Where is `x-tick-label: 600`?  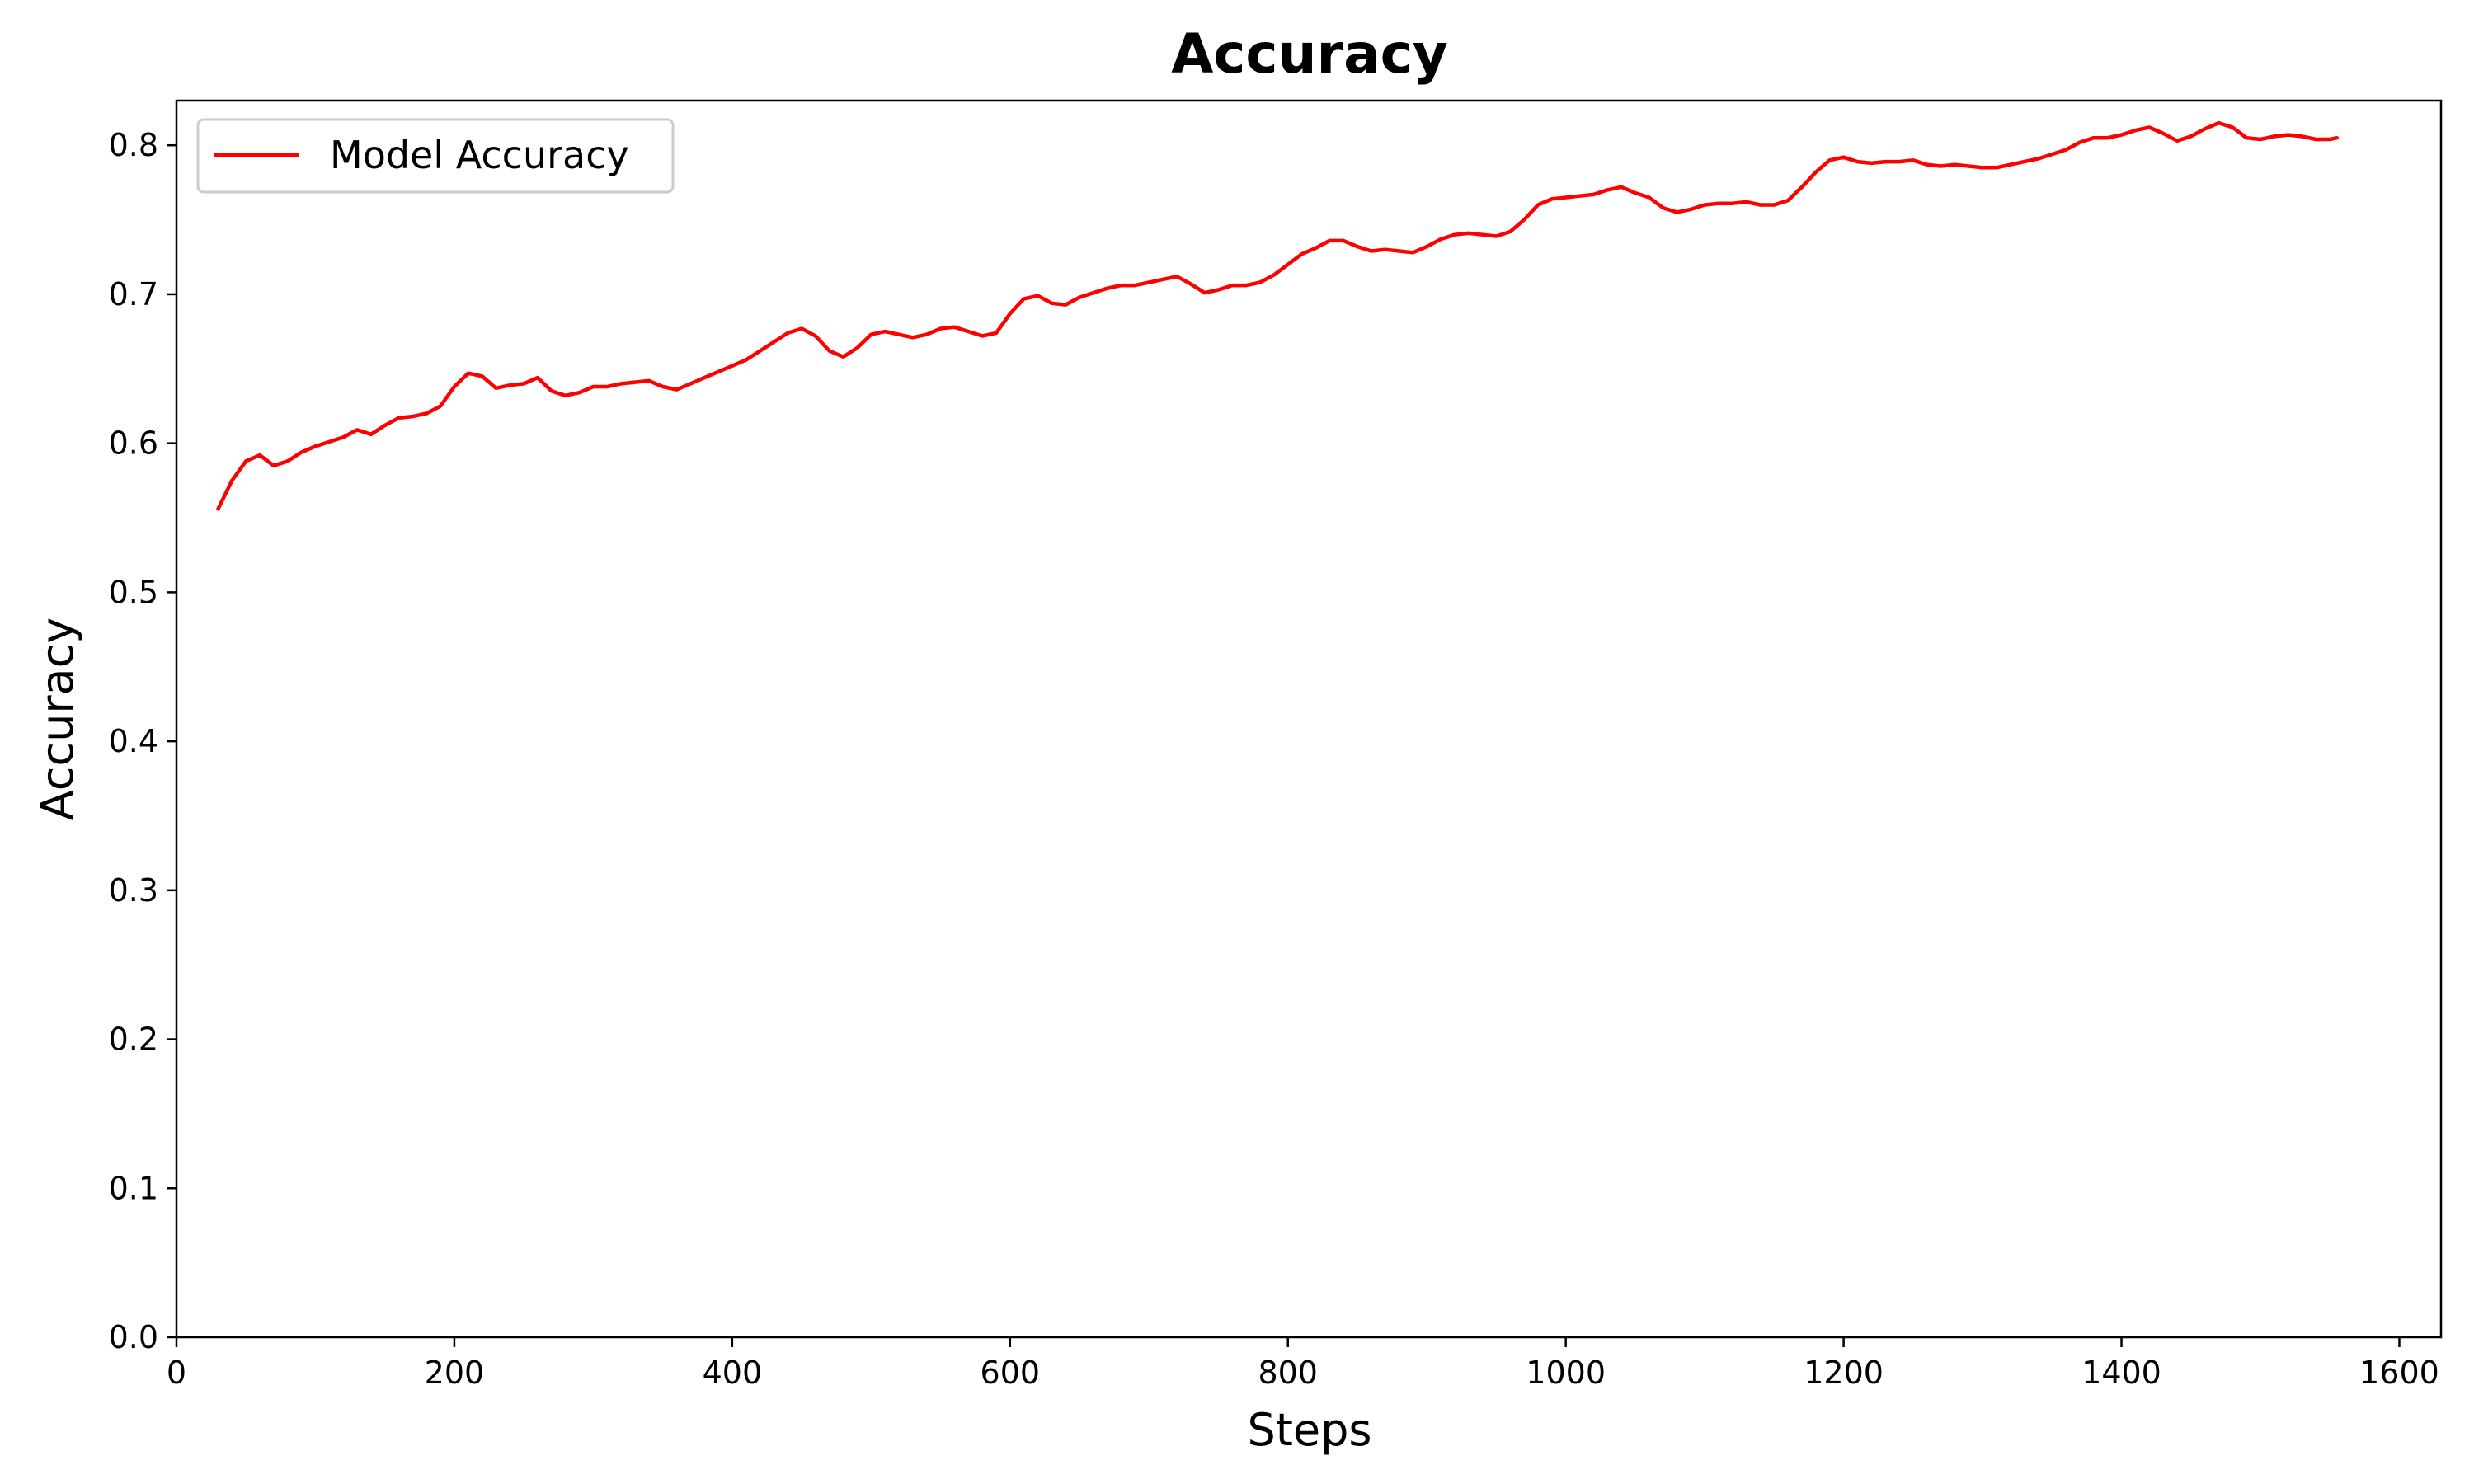 x-tick-label: 600 is located at coordinates (1011, 1373).